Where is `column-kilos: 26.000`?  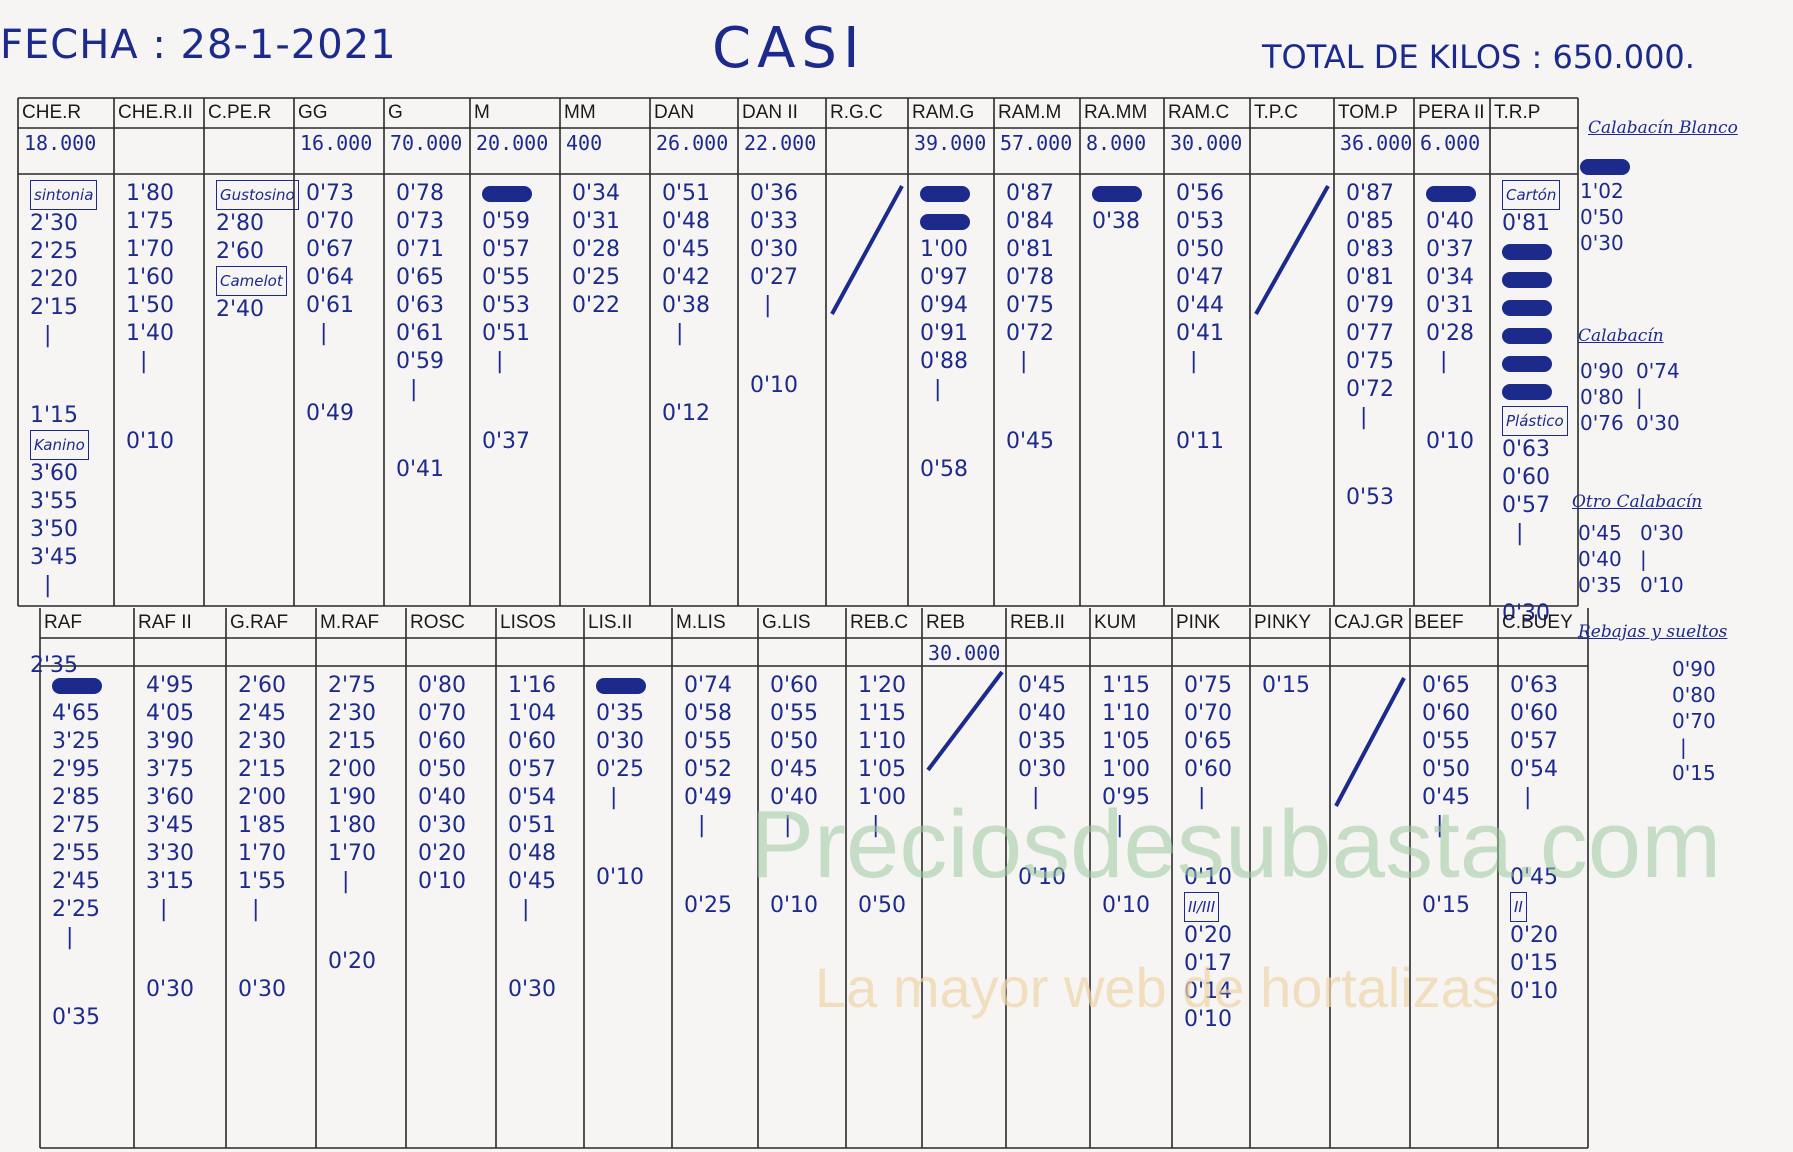 column-kilos: 26.000 is located at coordinates (692, 143).